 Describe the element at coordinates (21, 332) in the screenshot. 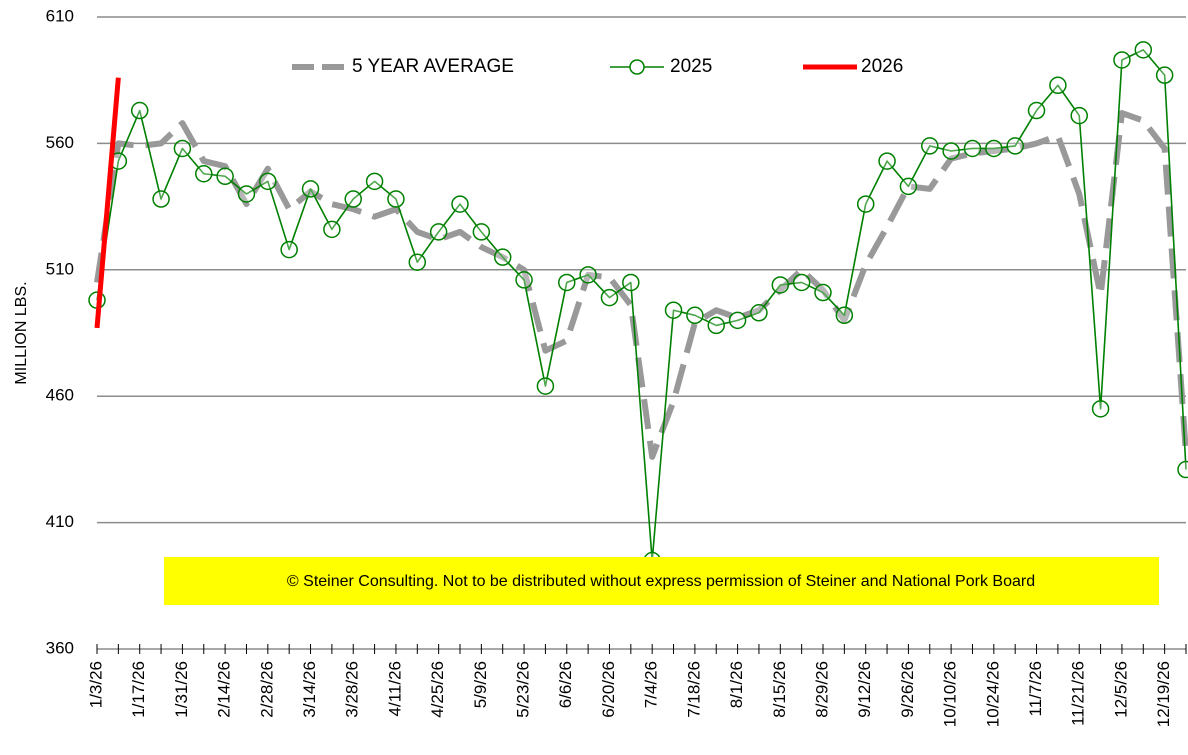

I see `y-axis-label: MILLION LBS.` at that location.